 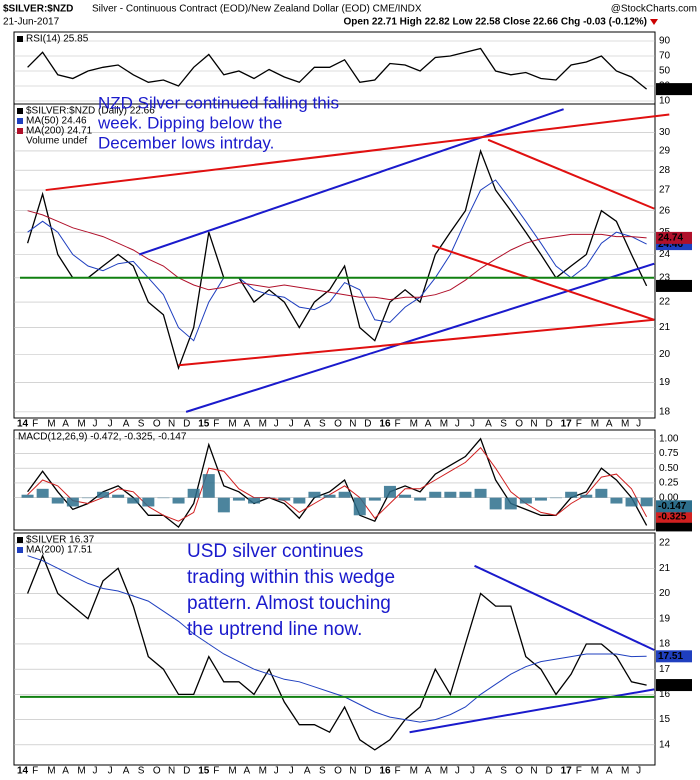 What do you see at coordinates (670, 244) in the screenshot?
I see `value-tag: 24.46` at bounding box center [670, 244].